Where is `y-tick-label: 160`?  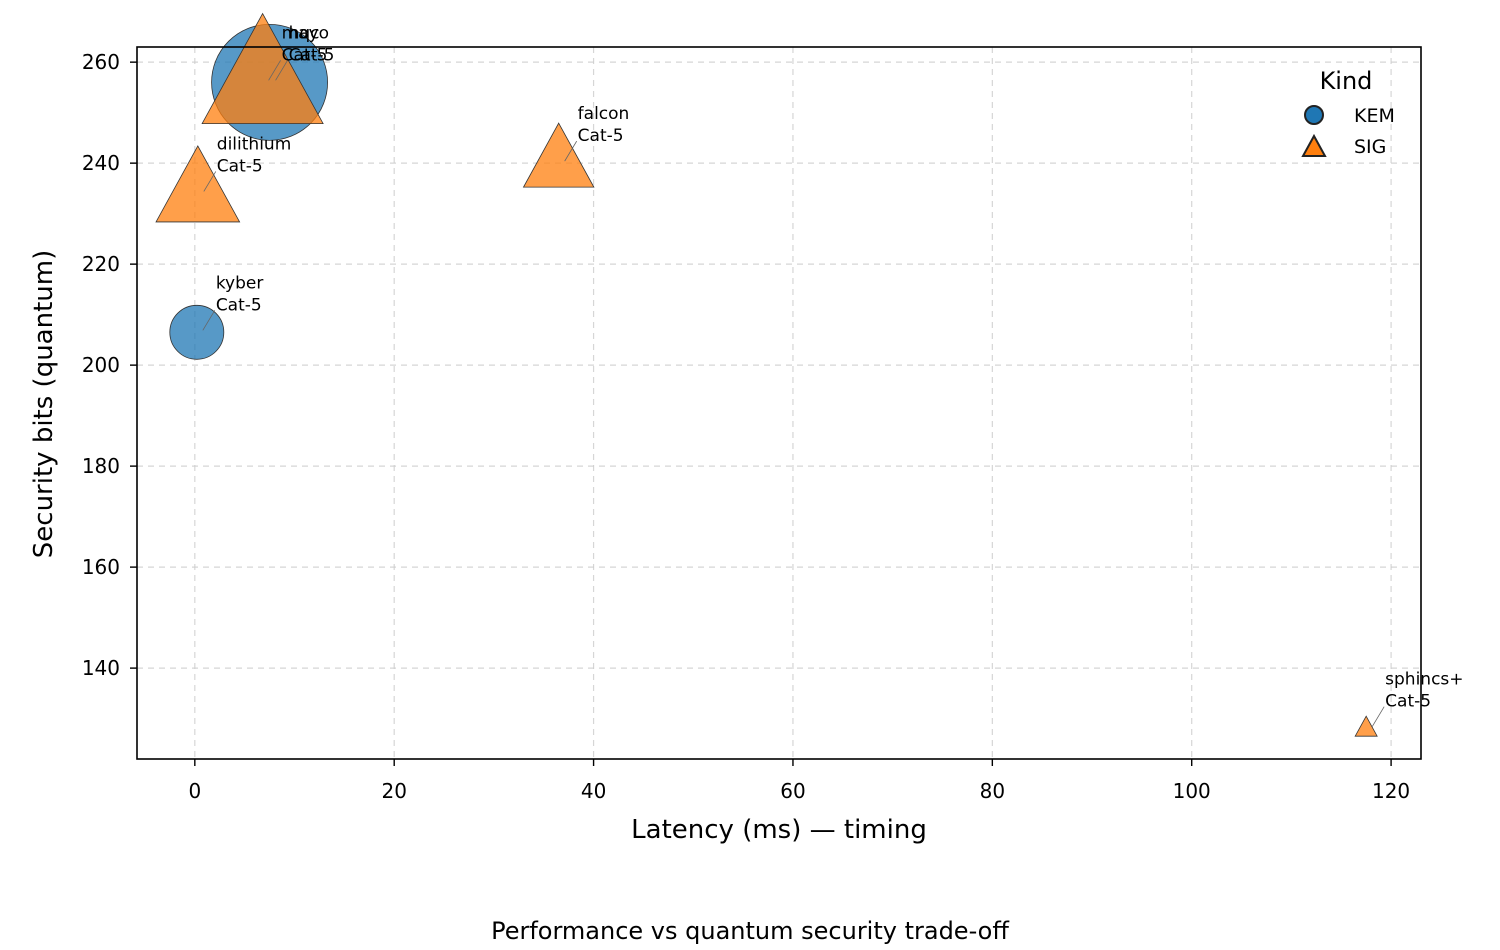 y-tick-label: 160 is located at coordinates (101, 567).